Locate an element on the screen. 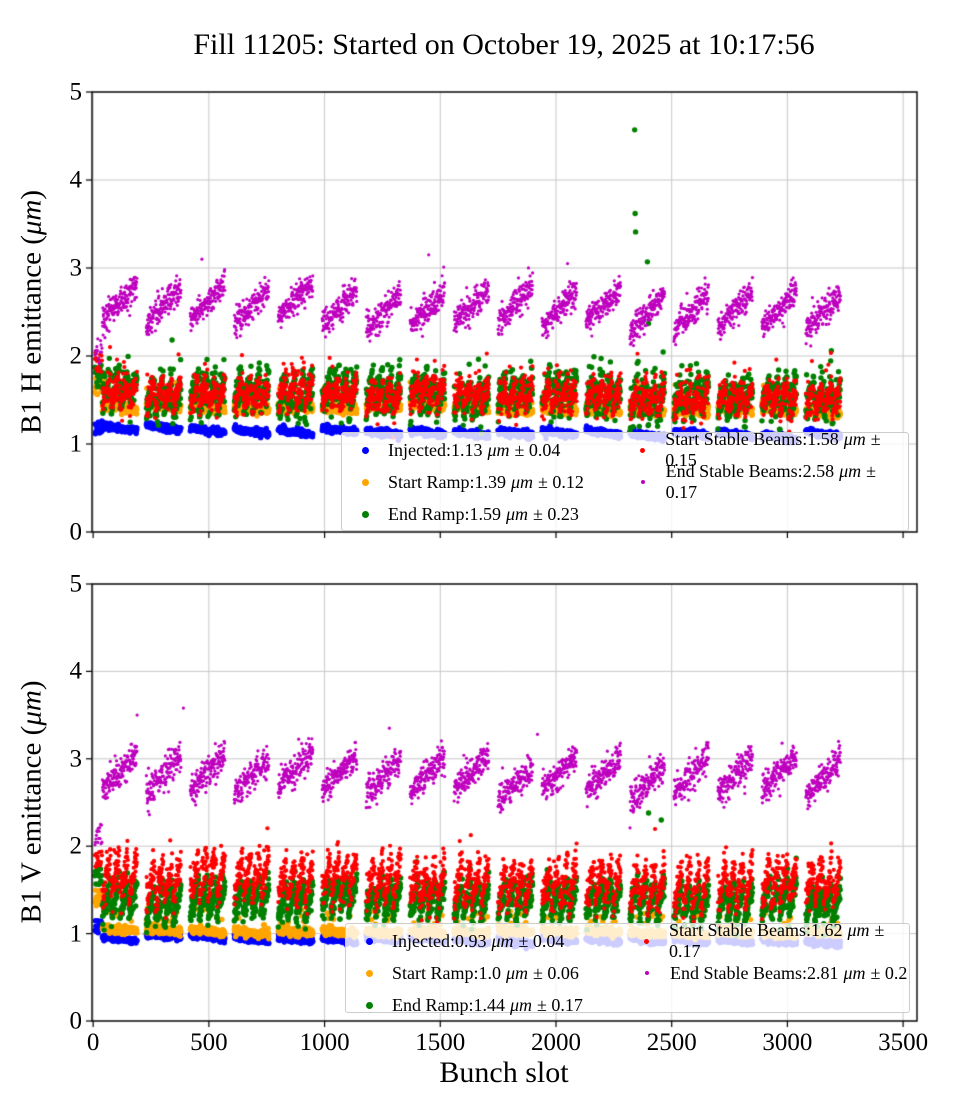 This screenshot has width=960, height=1120. legend-item-injected: Injected:1.13 μm ± 0.04 is located at coordinates (457, 450).